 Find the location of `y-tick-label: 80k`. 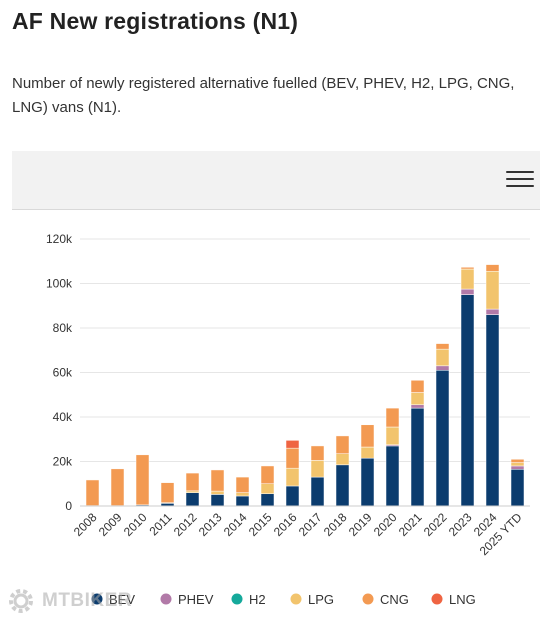

y-tick-label: 80k is located at coordinates (63, 328).